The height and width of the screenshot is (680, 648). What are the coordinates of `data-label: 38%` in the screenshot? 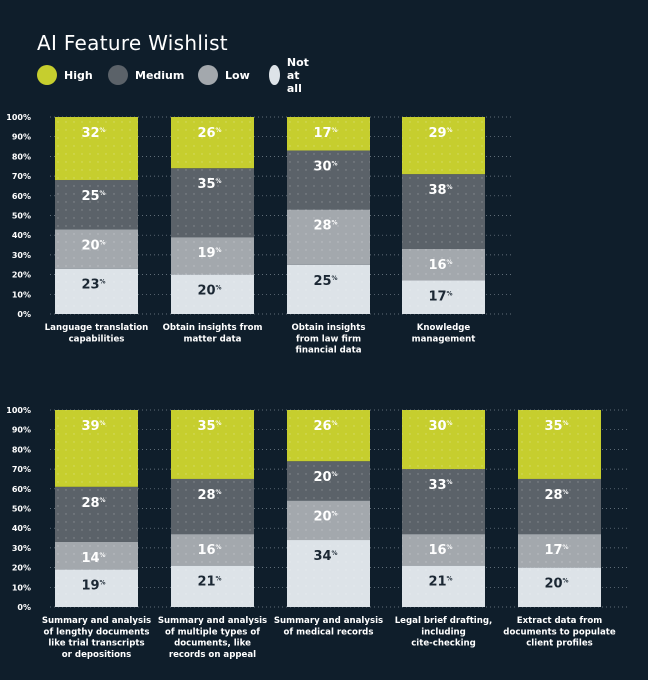 It's located at (440, 190).